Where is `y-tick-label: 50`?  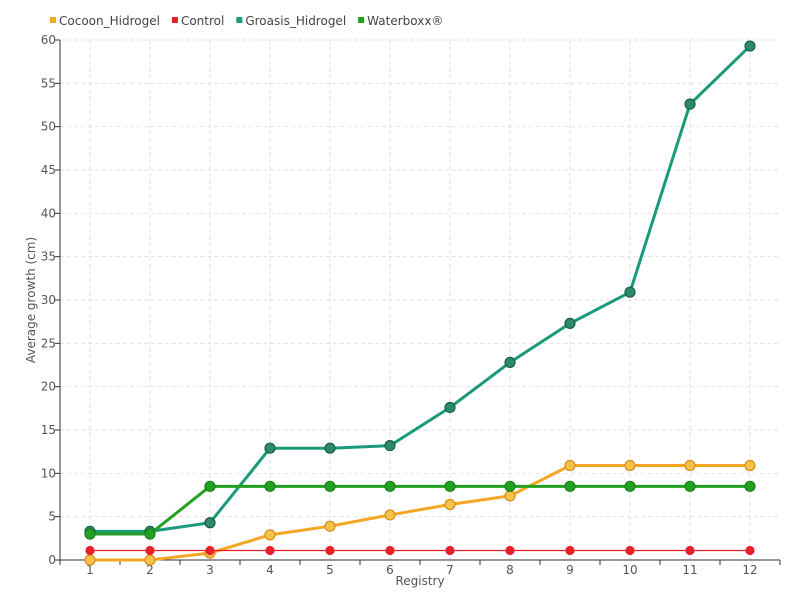
y-tick-label: 50 is located at coordinates (48, 127).